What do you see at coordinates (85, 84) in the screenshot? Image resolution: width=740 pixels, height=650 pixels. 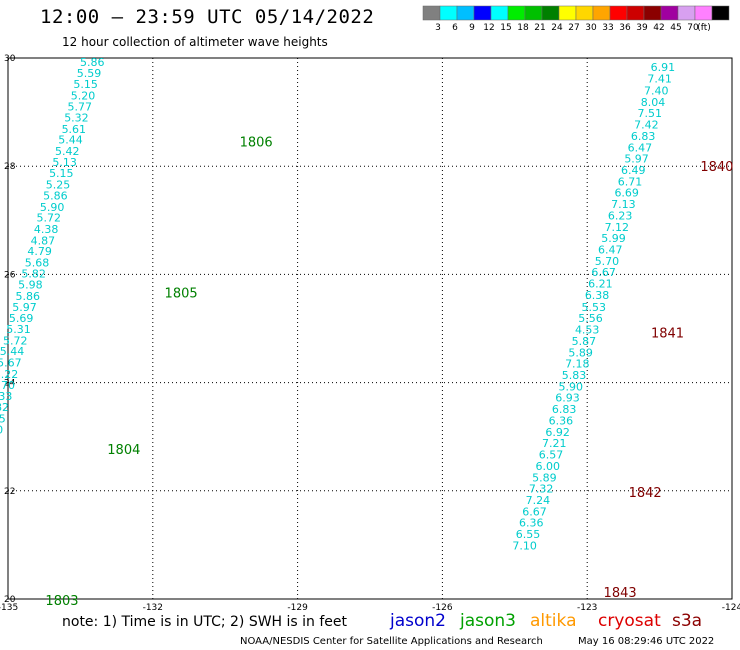 I see `wave-height-value: 5.15` at bounding box center [85, 84].